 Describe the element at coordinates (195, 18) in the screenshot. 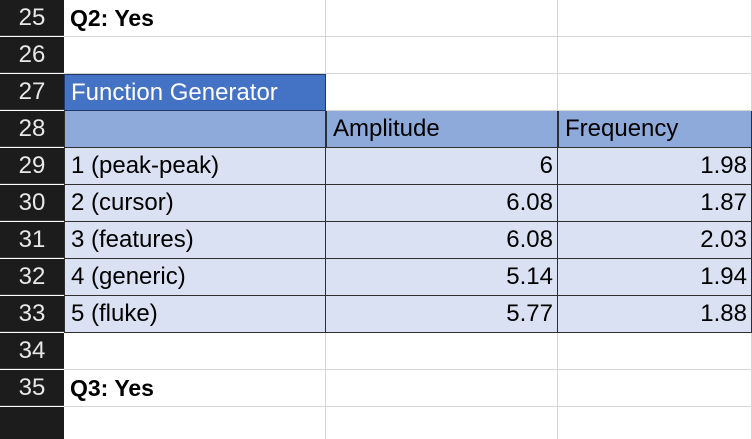

I see `cell-q2-answer: Q2: Yes` at that location.